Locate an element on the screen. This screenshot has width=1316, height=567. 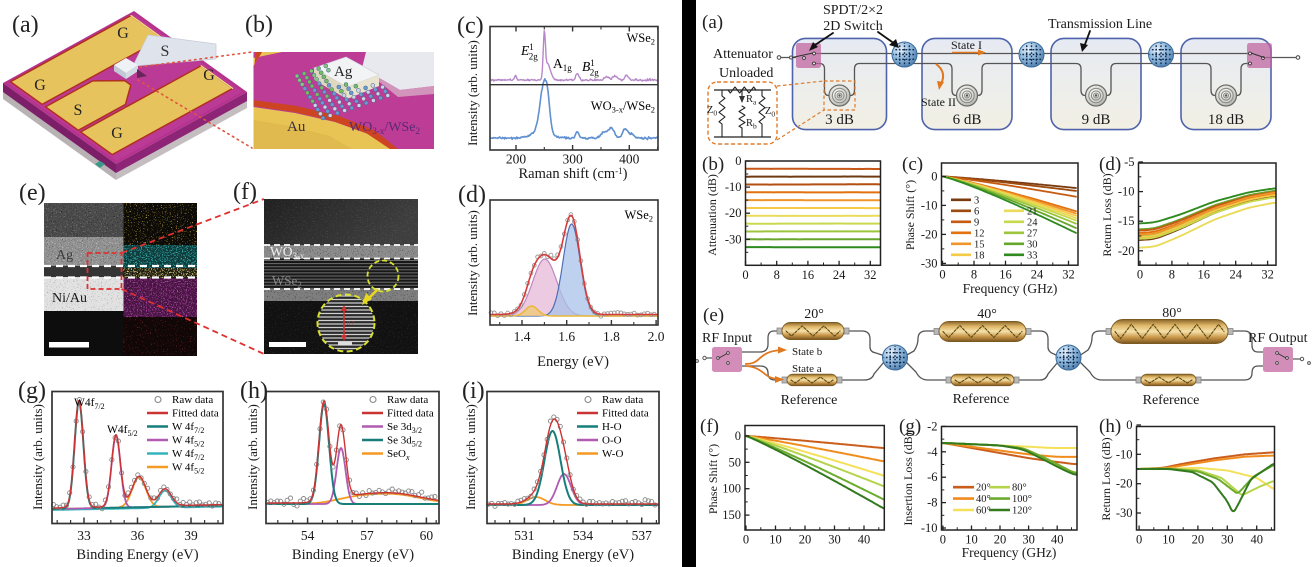
svg-text: 57 is located at coordinates (367, 535).